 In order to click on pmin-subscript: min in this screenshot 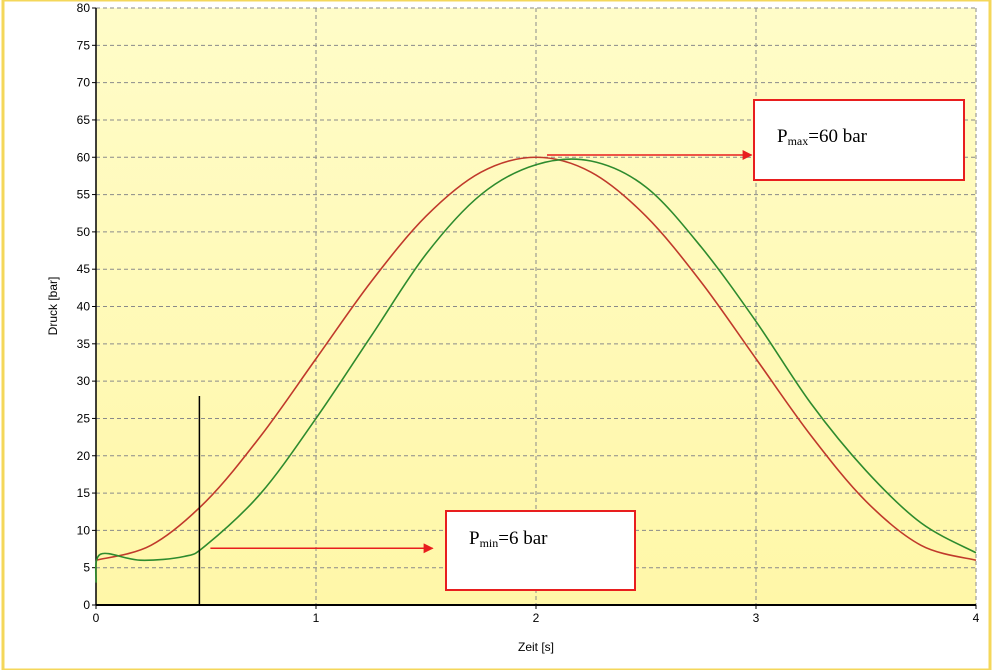, I will do `click(489, 543)`.